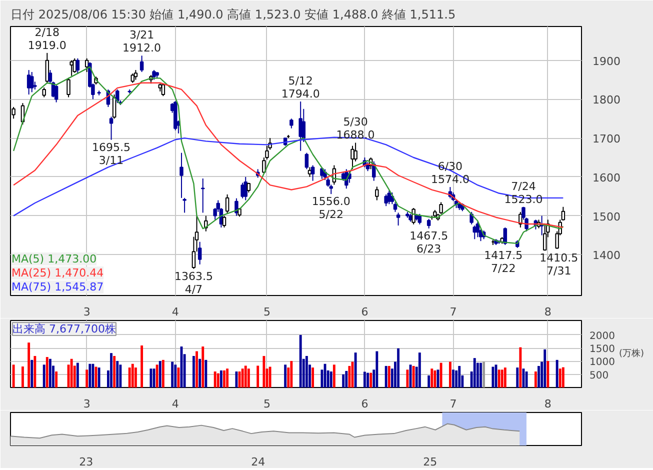 The image size is (653, 470). Describe the element at coordinates (86, 312) in the screenshot. I see `x-tick-label: 3` at that location.